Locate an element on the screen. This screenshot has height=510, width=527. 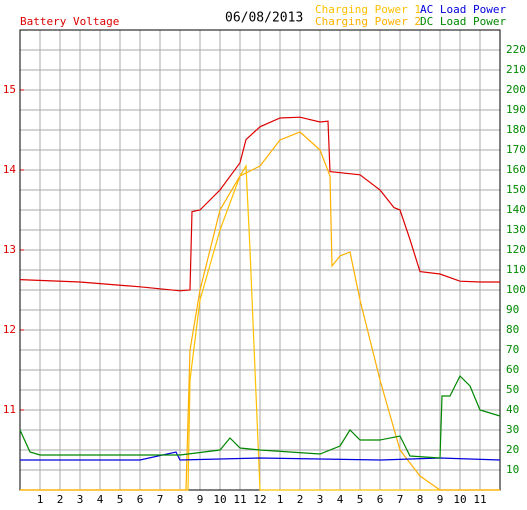
y2-tick-label: 80 is located at coordinates (512, 329).